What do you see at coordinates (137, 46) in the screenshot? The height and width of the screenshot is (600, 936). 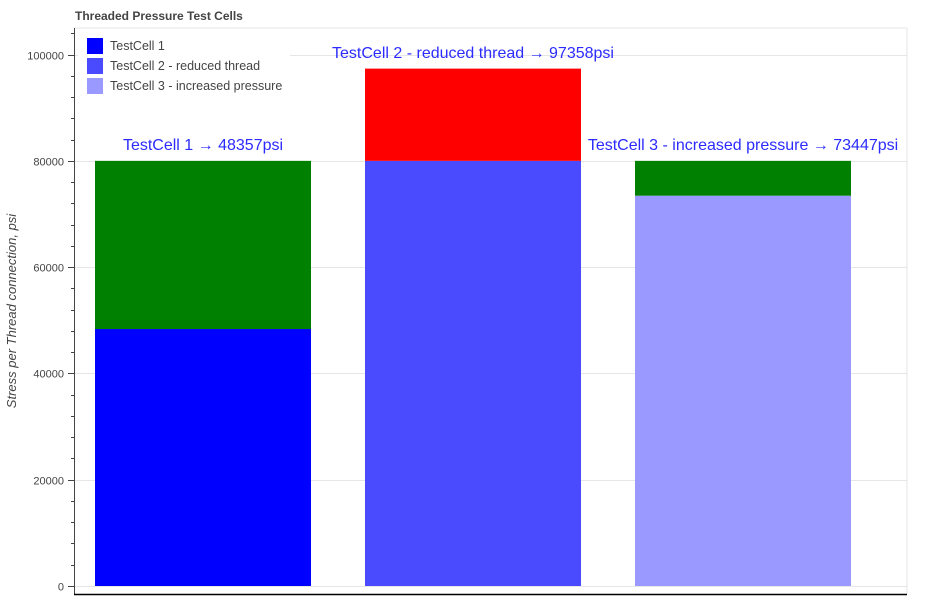 I see `legend-item-label: TestCell 1` at bounding box center [137, 46].